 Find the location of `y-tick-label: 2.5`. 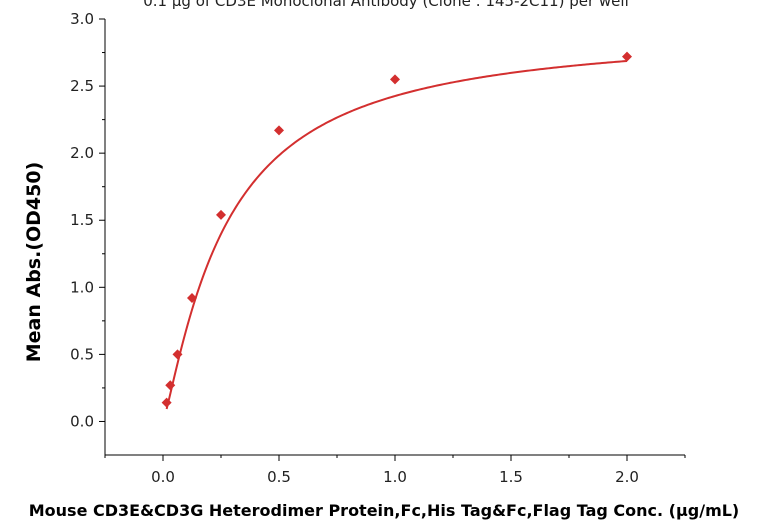

y-tick-label: 2.5 is located at coordinates (82, 86).